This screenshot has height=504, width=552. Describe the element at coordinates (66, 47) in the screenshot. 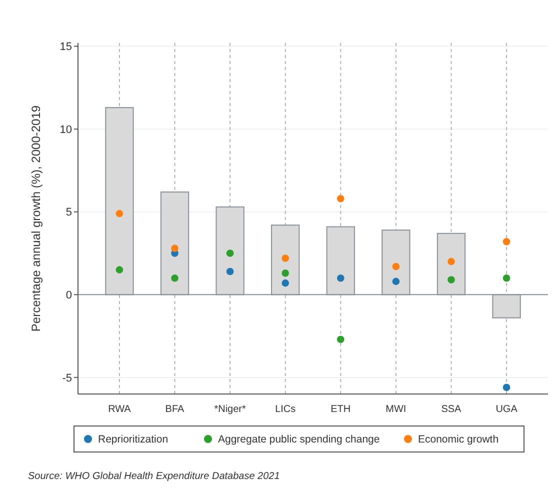

I see `y-tick-label: 15` at that location.